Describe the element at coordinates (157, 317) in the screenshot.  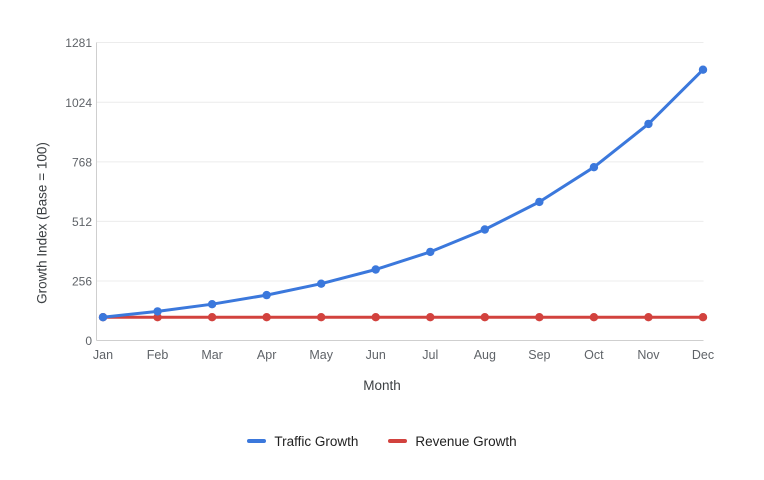
I see `data-point-revenue-growth-feb` at that location.